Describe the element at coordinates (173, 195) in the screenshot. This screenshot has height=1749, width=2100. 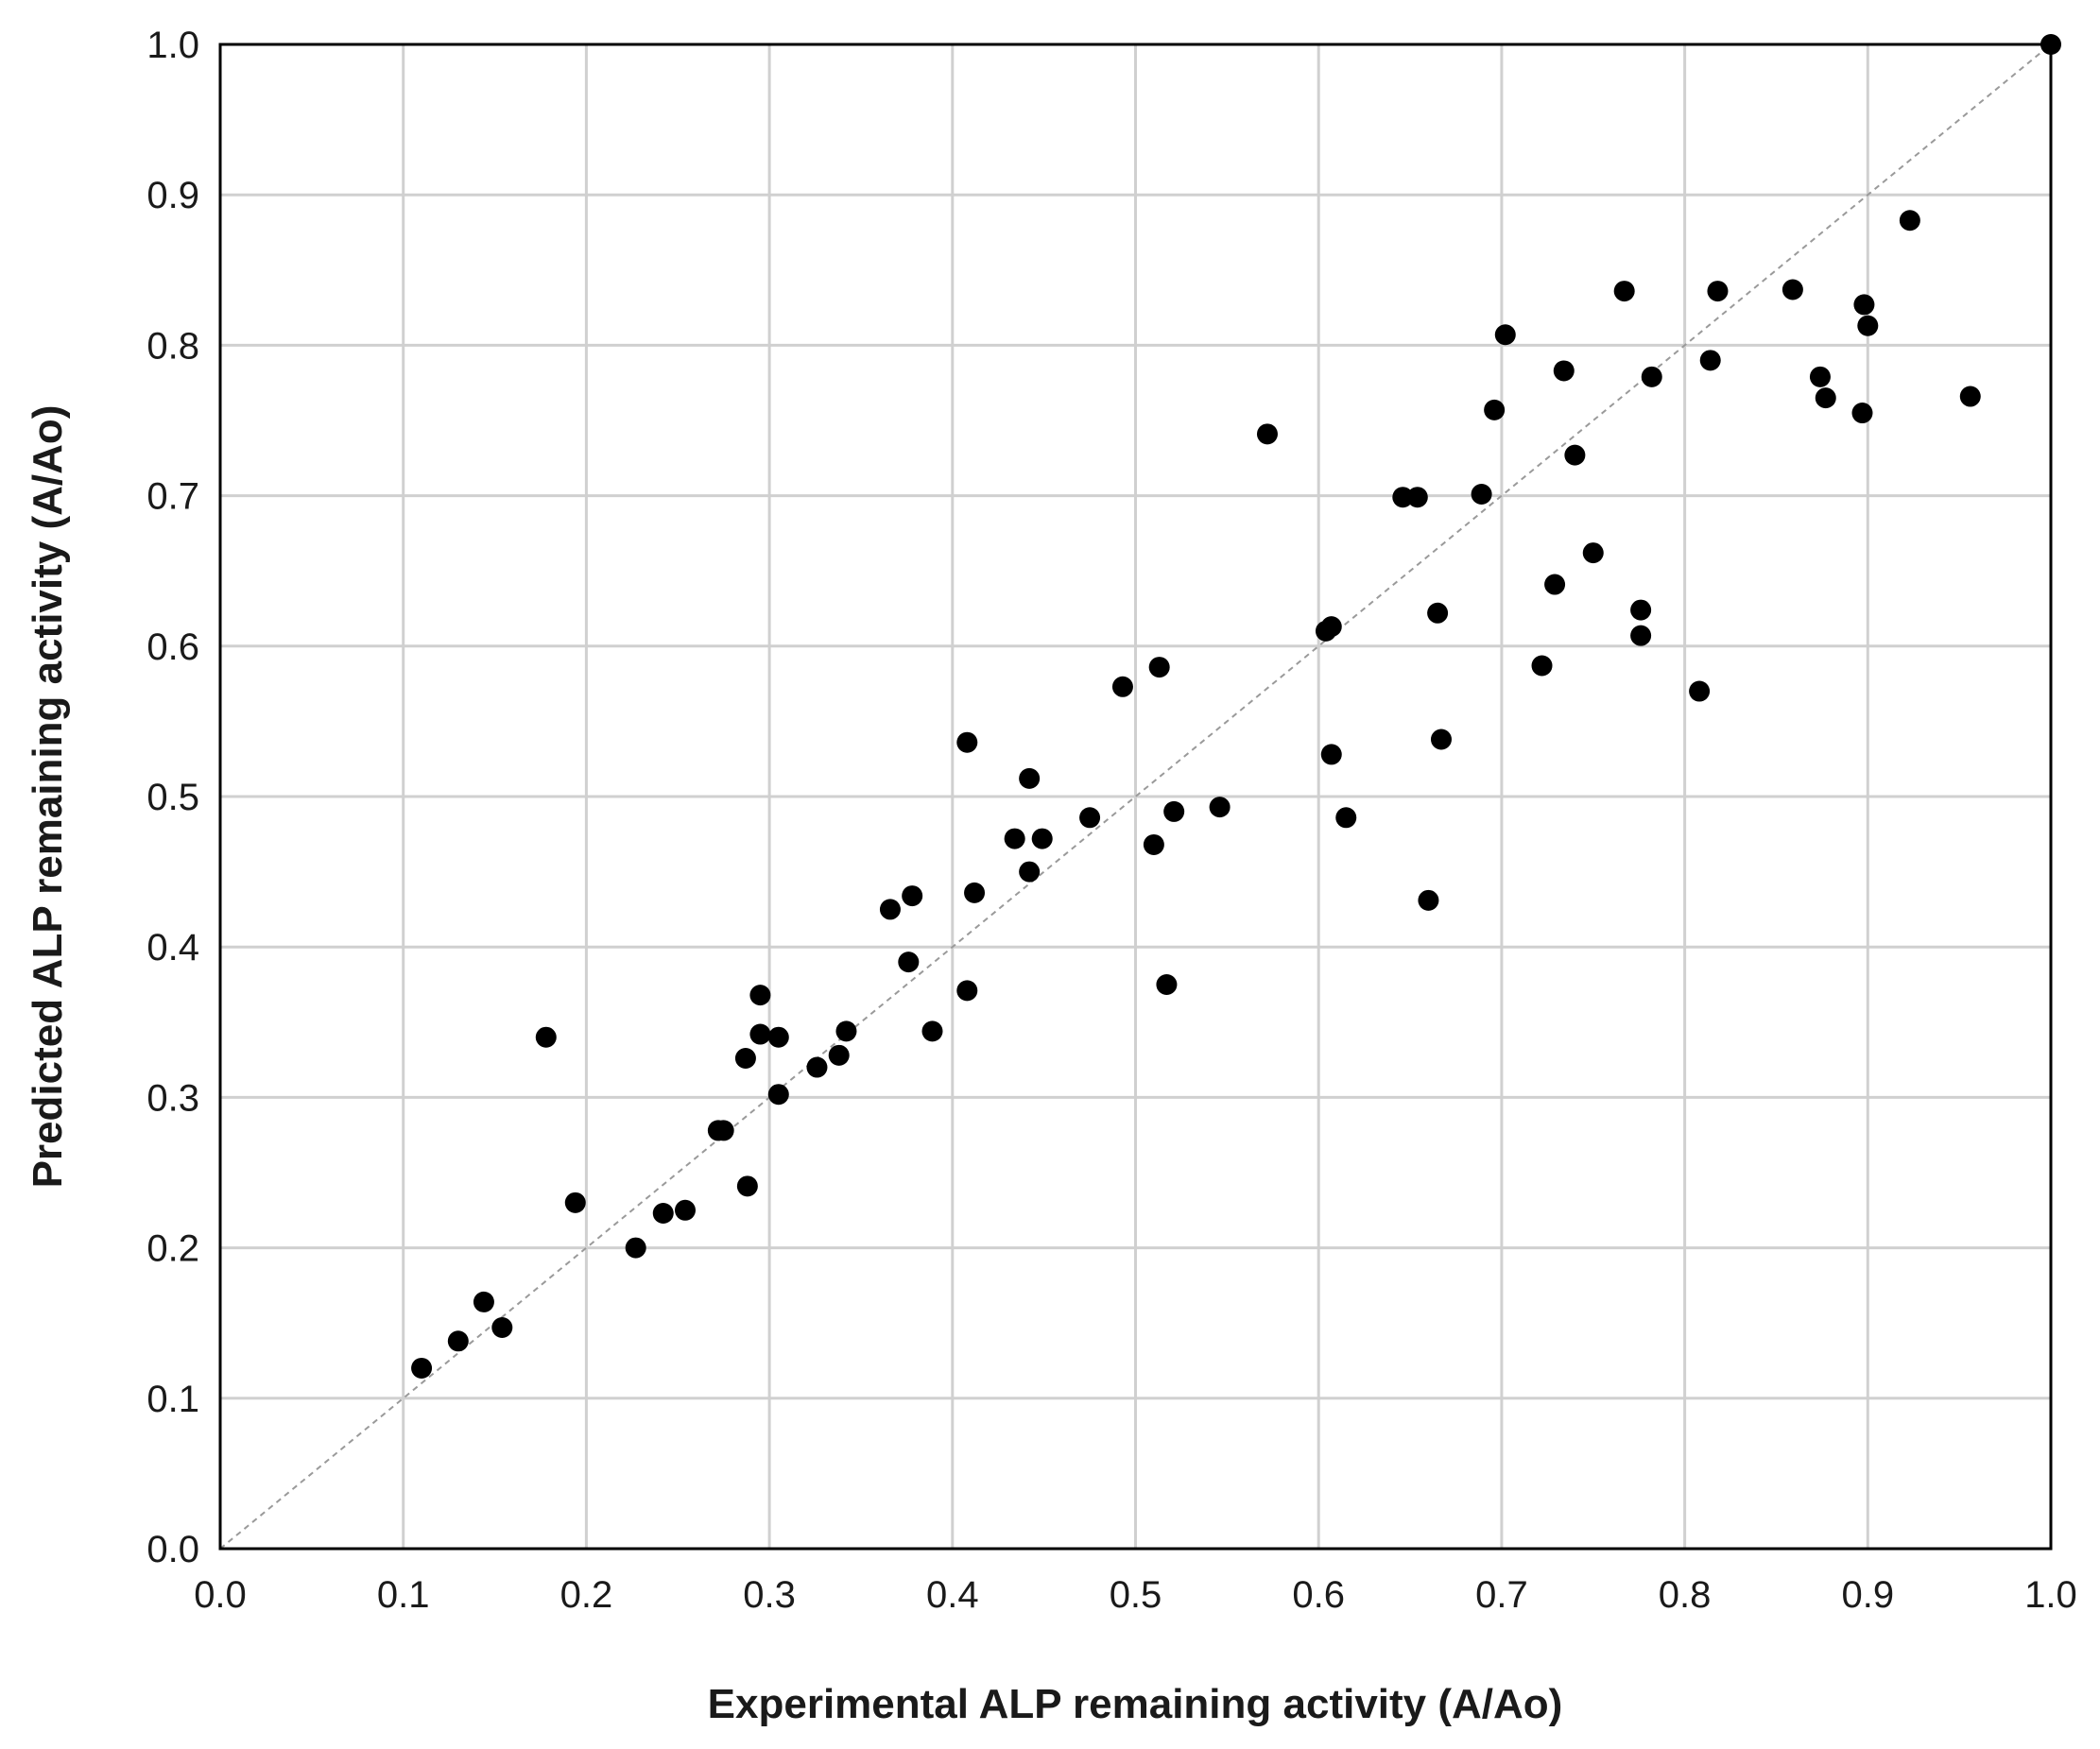
I see `y-tick-label: 0.9` at that location.